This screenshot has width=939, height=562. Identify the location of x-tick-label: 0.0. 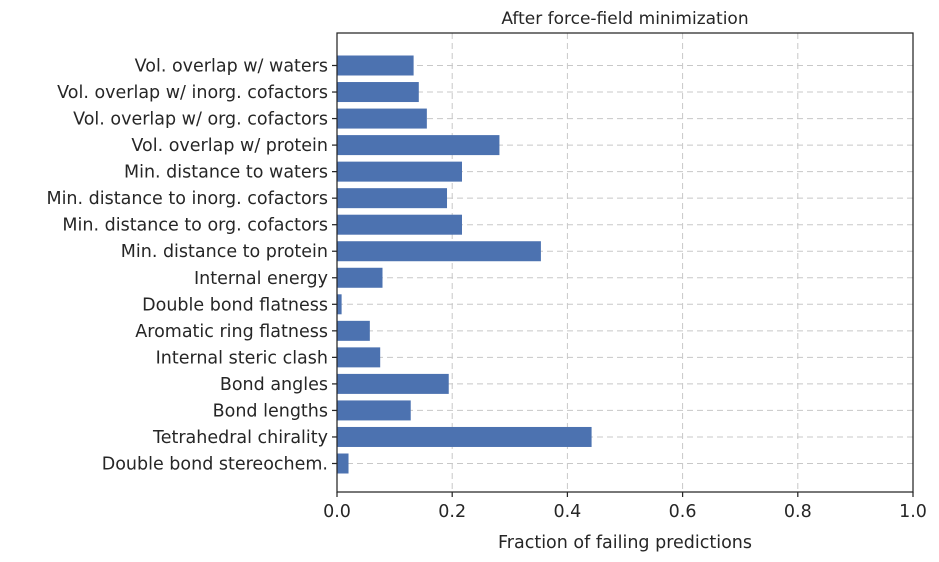
(337, 512).